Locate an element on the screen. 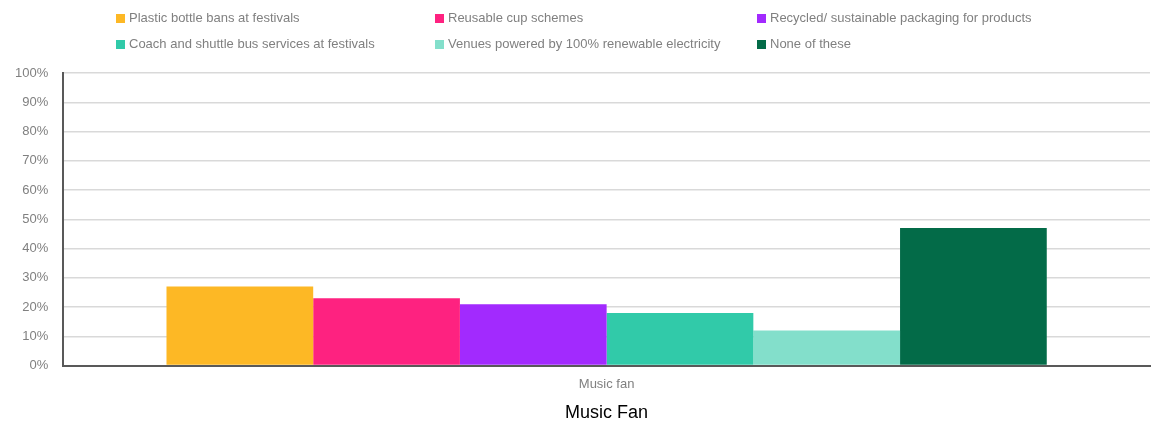  legend-label: Recycled/ sustainable packaging for products is located at coordinates (901, 18).